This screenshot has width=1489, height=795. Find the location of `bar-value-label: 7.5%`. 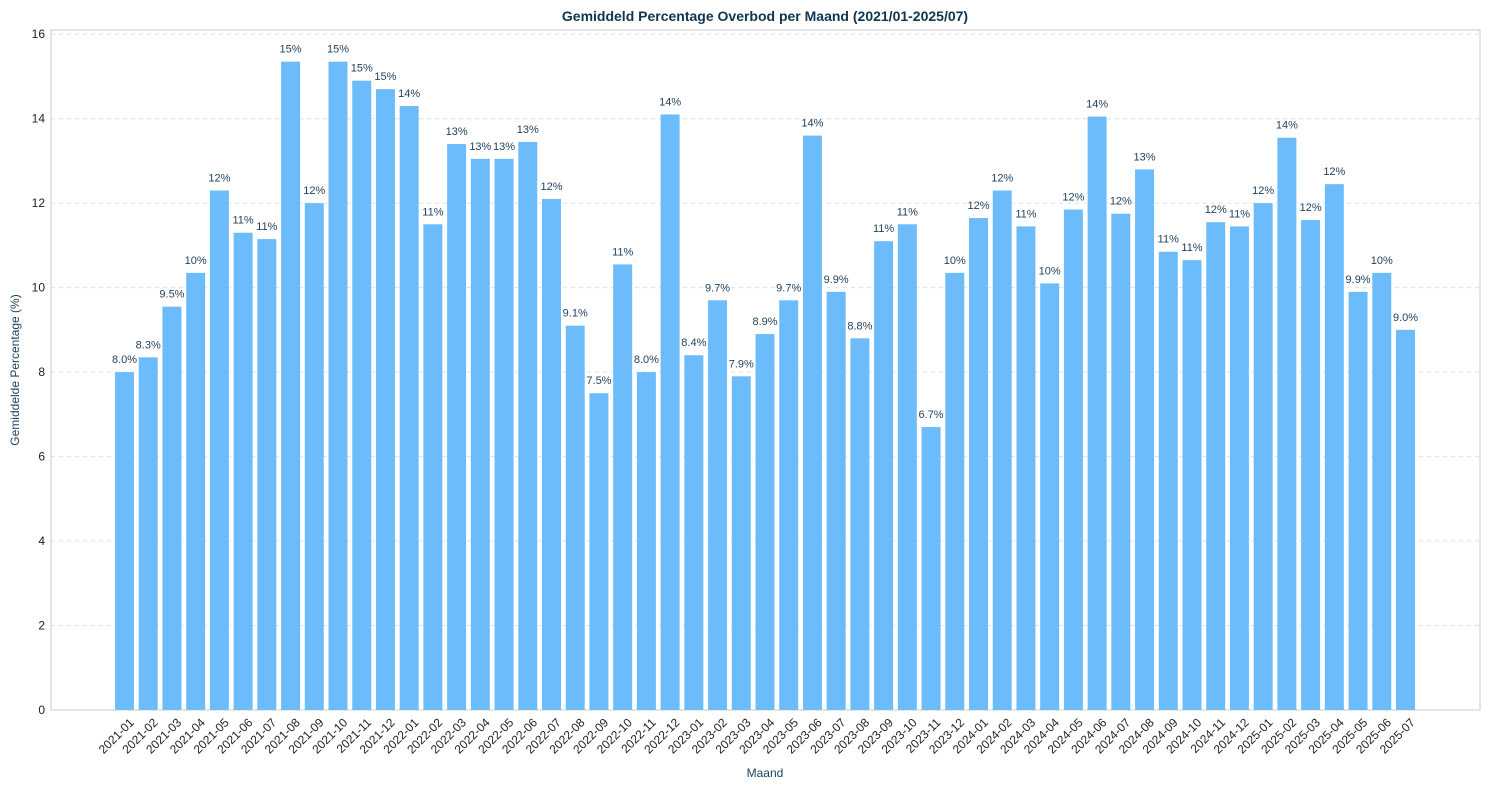

bar-value-label: 7.5% is located at coordinates (598, 381).